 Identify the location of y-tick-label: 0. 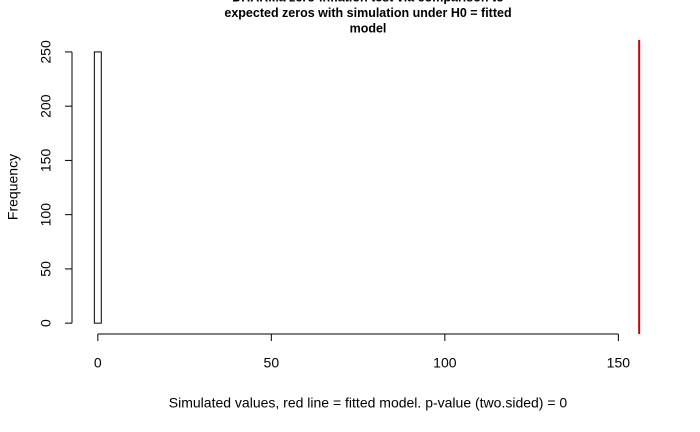
(46, 323).